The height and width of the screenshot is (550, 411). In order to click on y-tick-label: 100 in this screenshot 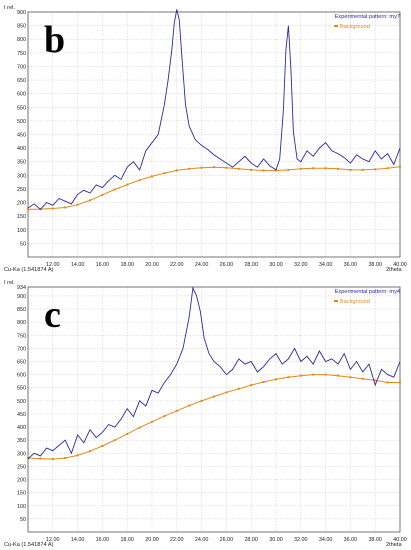, I will do `click(21, 507)`.